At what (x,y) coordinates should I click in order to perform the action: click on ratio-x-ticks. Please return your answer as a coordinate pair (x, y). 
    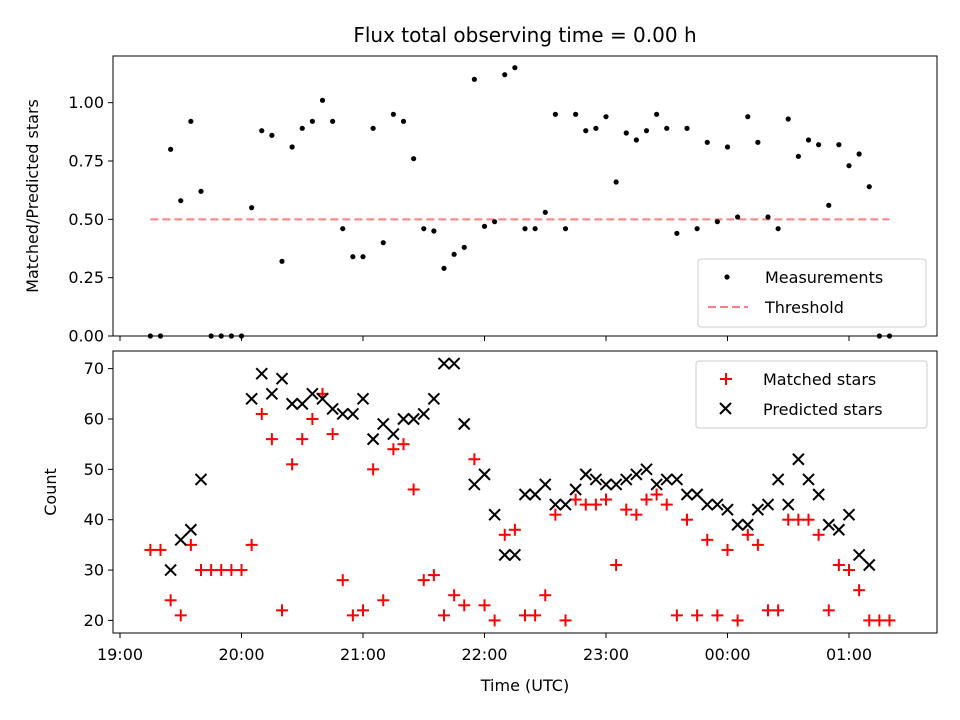
    Looking at the image, I should click on (484, 338).